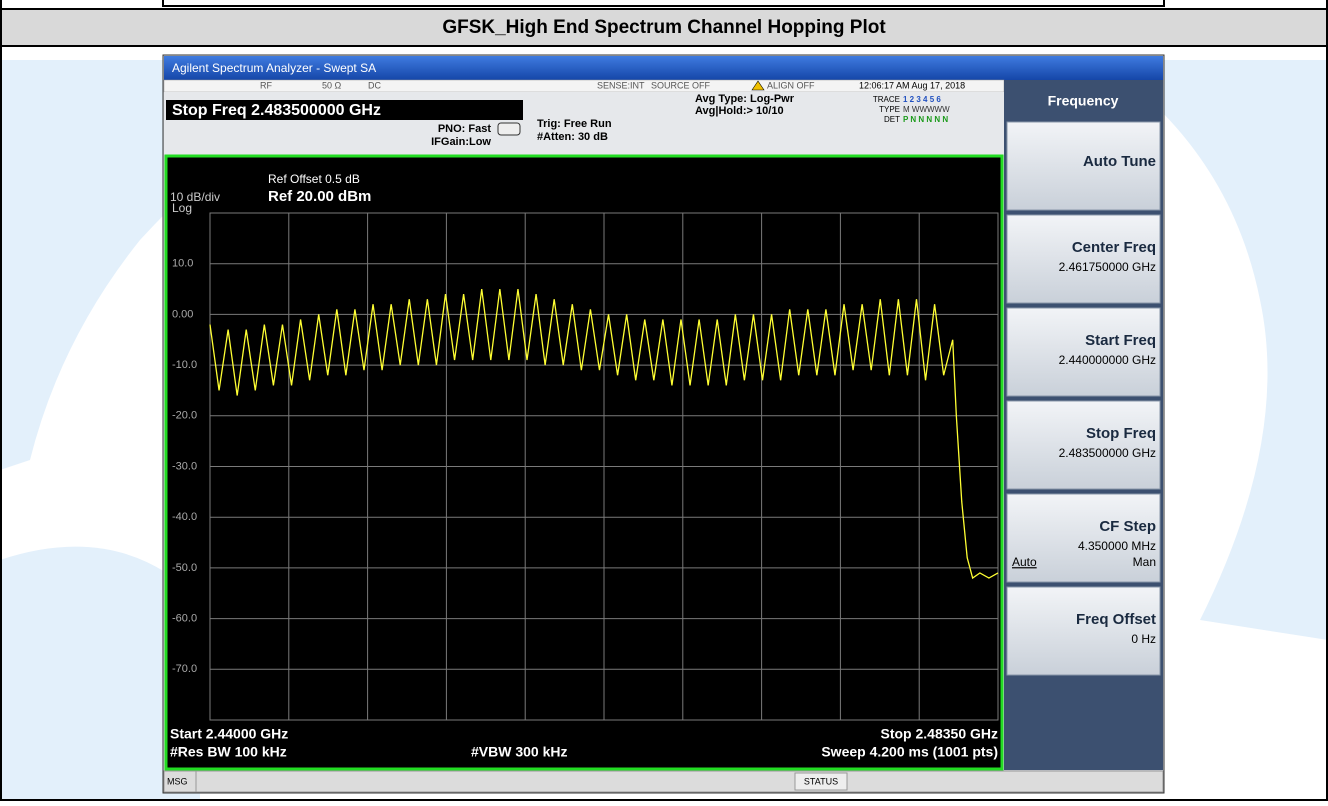  I want to click on y-tick-label: -10.0, so click(184, 365).